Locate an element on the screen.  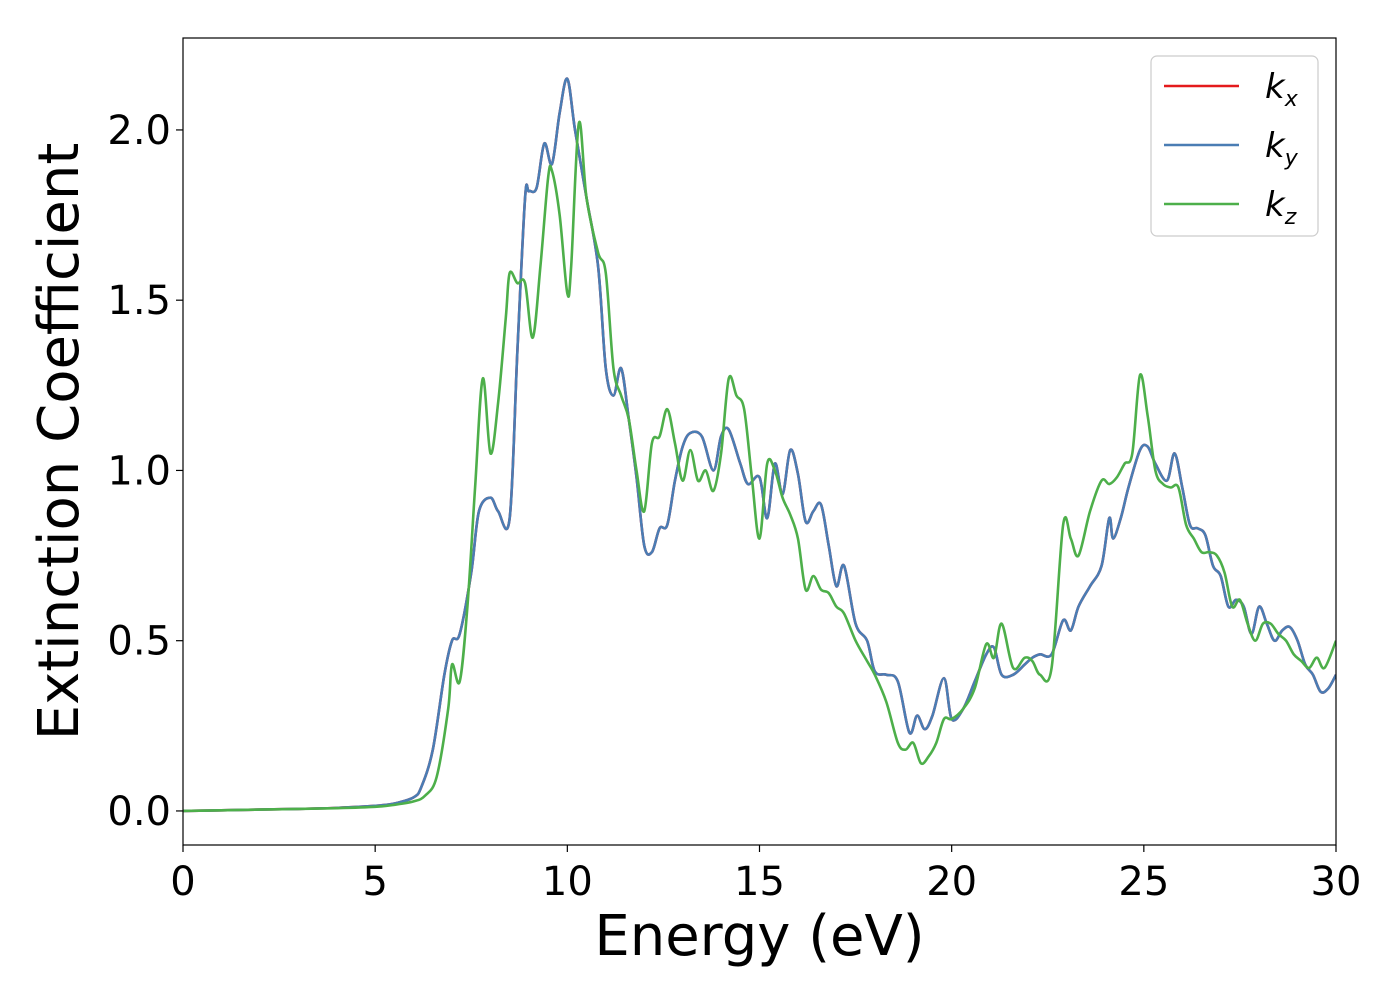
y-tick-label: 2.0 is located at coordinates (139, 131).